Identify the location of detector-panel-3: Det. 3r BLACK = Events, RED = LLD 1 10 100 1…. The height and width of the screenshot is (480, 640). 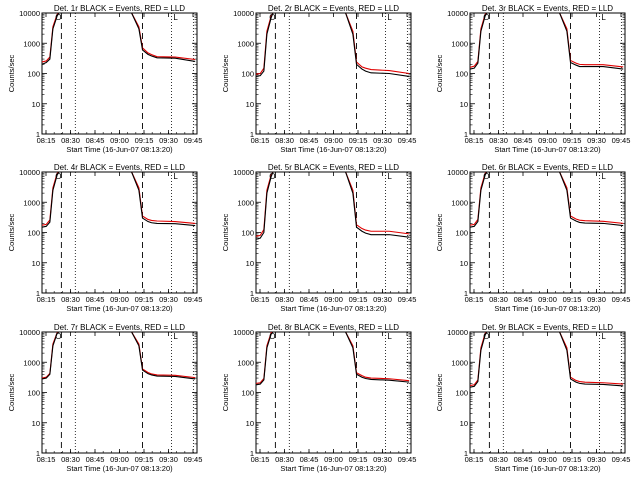
(532, 79).